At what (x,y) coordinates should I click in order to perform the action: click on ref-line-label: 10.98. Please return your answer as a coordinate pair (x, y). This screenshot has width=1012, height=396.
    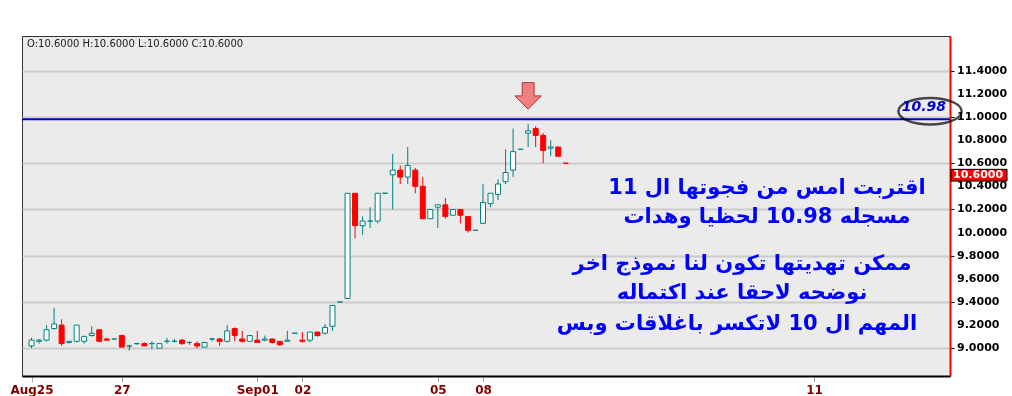
    Looking at the image, I should click on (924, 106).